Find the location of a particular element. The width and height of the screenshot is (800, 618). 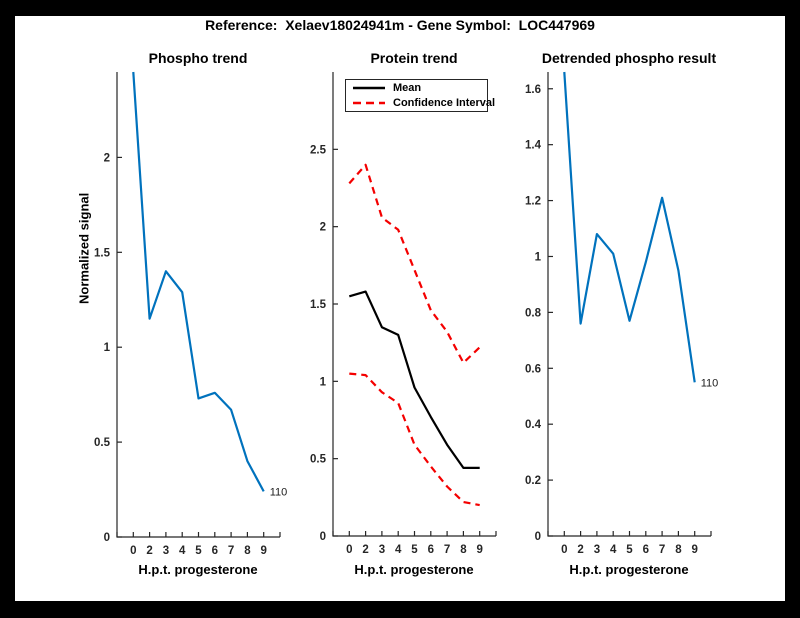

y-tick-label: 1.4 is located at coordinates (533, 146).